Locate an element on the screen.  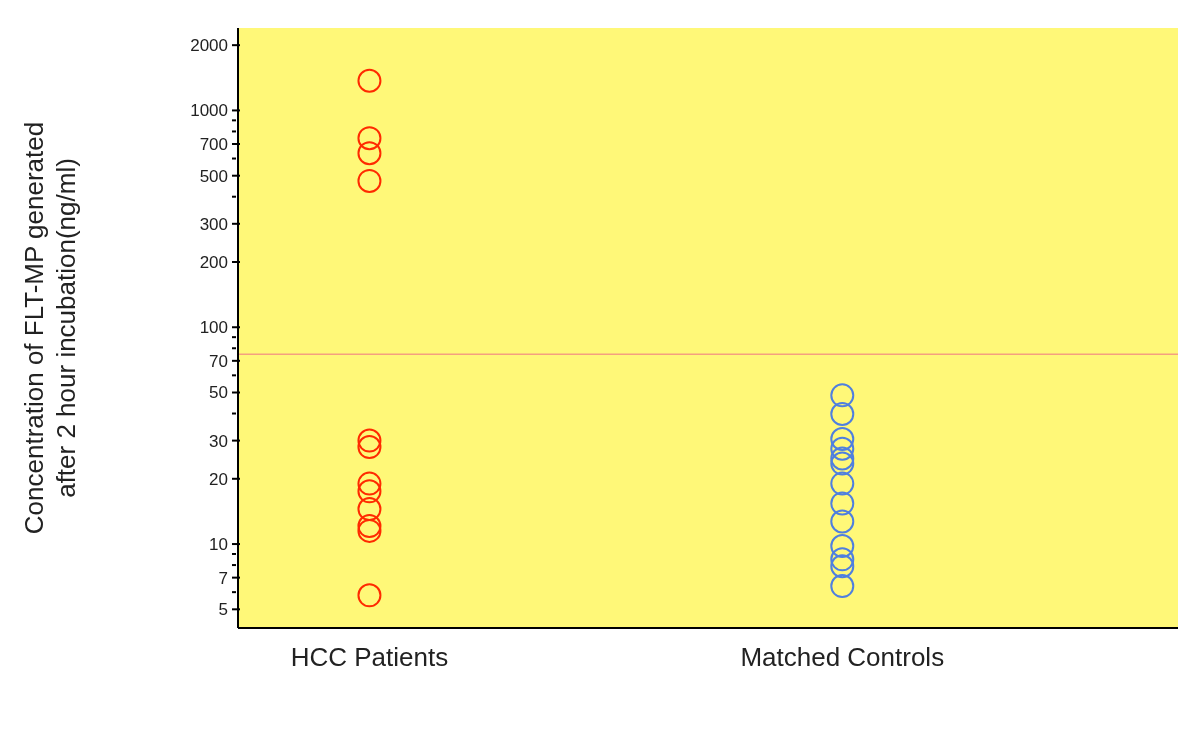
y-tick-label: 2000 is located at coordinates (209, 46).